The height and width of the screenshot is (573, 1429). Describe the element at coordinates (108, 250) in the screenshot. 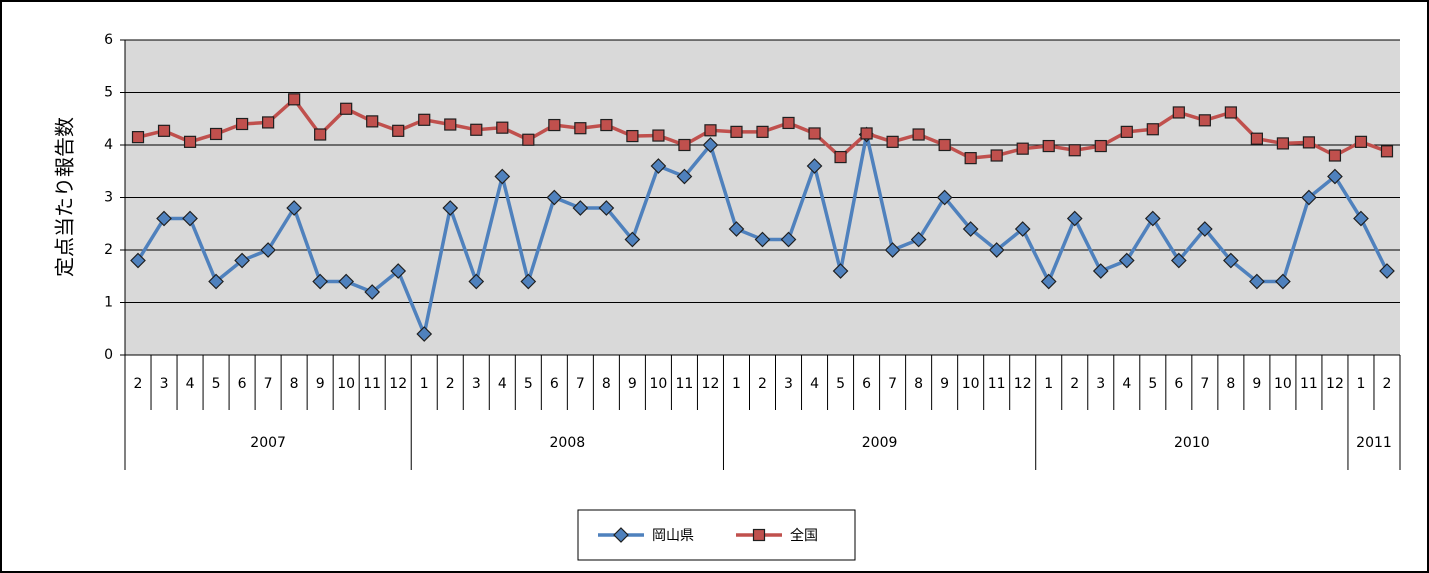

I see `y-tick-label: 2` at that location.